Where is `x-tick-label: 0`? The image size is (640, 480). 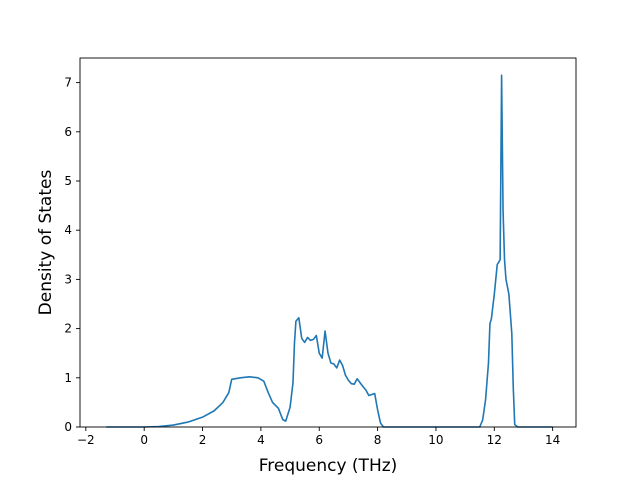 x-tick-label: 0 is located at coordinates (144, 440).